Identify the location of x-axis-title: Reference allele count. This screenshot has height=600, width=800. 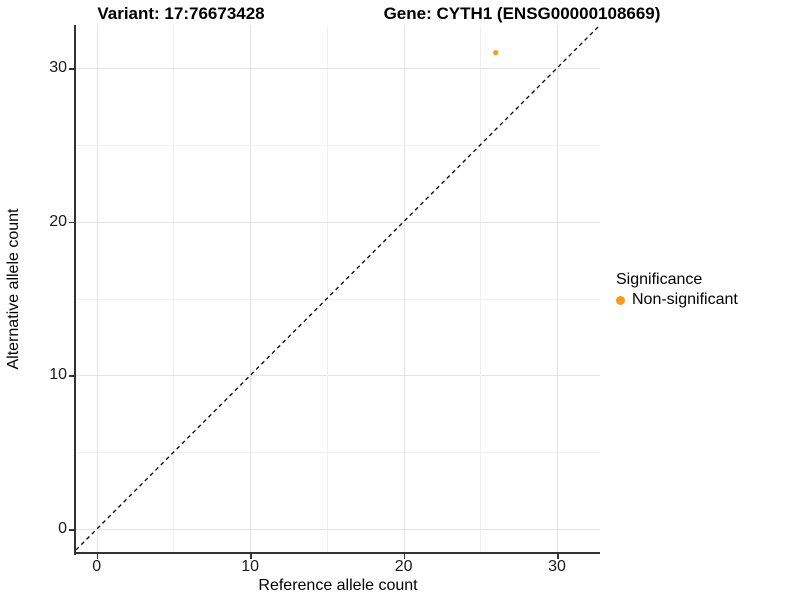
(338, 585).